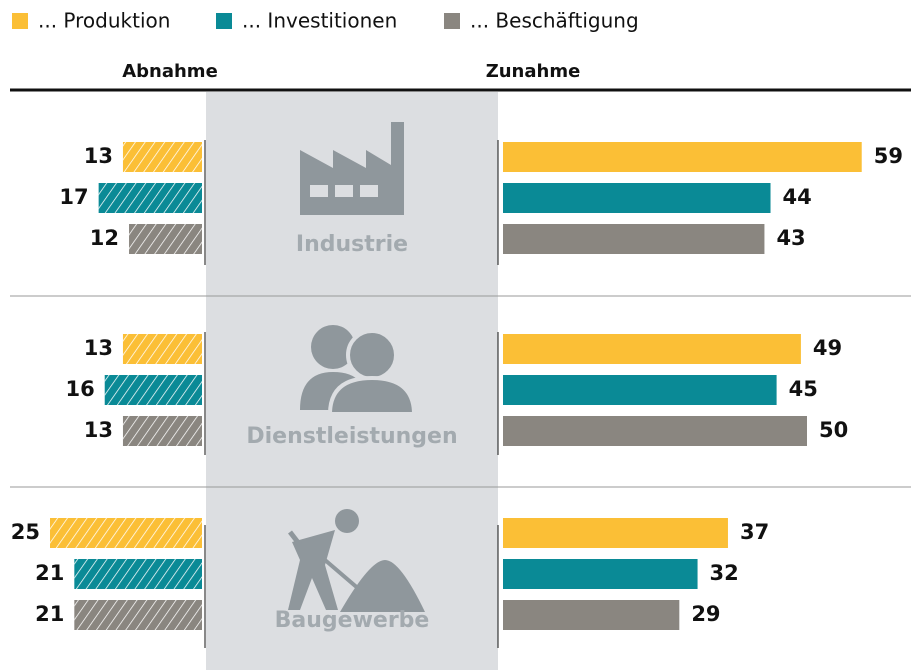 Image resolution: width=911 pixels, height=670 pixels. Describe the element at coordinates (319, 21) in the screenshot. I see `legend-label: ... Investitionen` at that location.